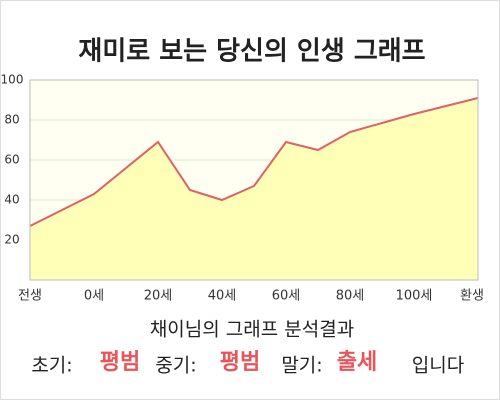  I want to click on x-tick-label: 60세, so click(286, 296).